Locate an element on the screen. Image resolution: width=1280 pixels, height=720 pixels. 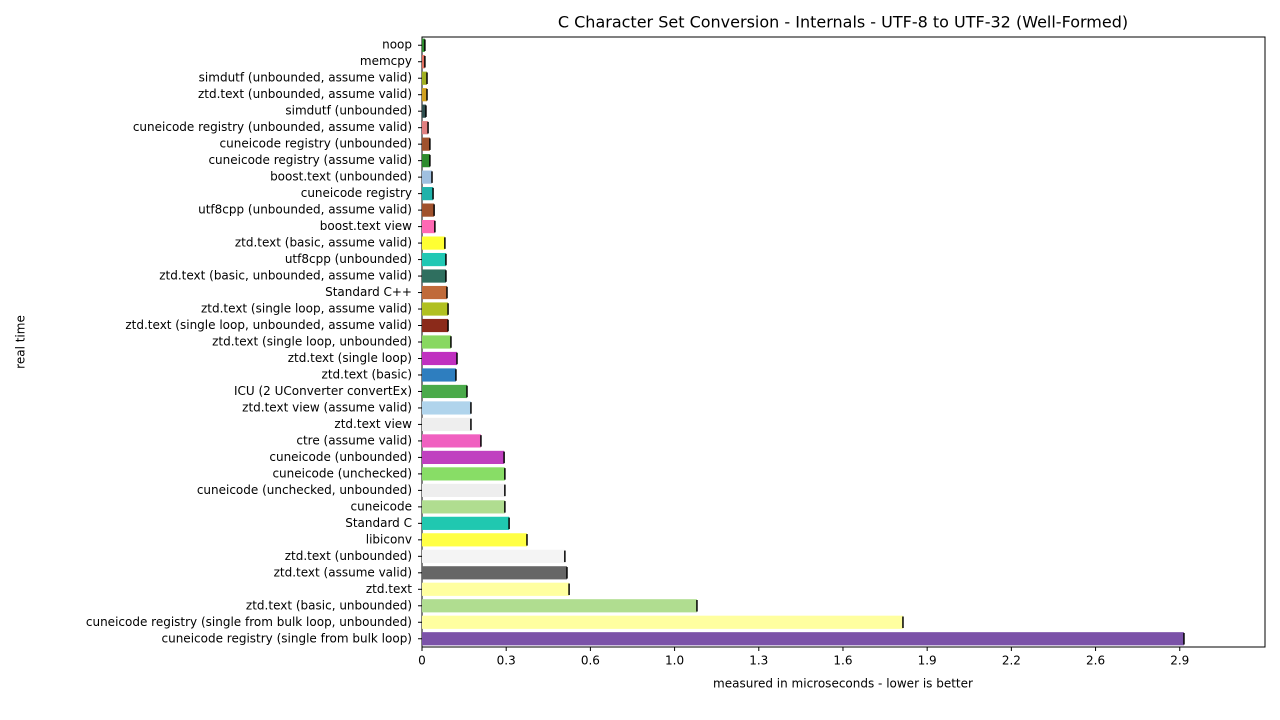
y-tick-label: utf8cpp (unbounded, assume valid) is located at coordinates (305, 210).